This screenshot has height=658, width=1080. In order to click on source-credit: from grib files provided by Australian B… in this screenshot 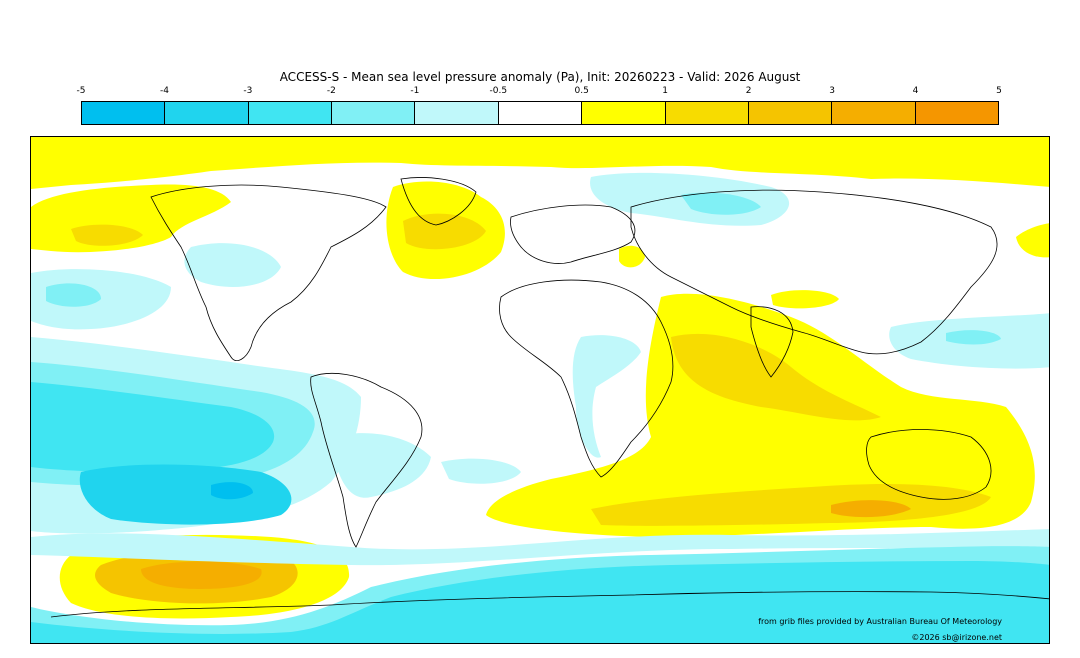, I will do `click(880, 621)`.